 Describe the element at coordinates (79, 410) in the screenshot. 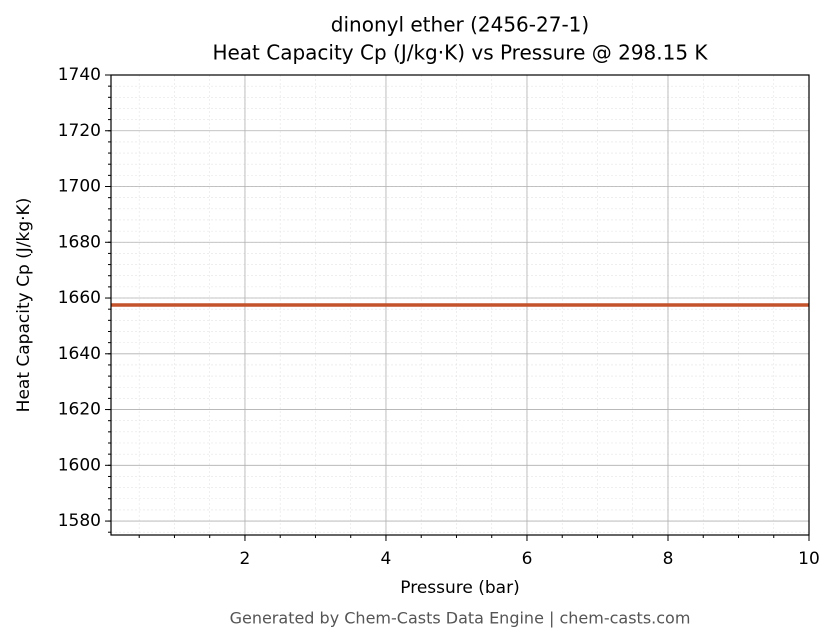

I see `y-tick-label: 1620` at that location.